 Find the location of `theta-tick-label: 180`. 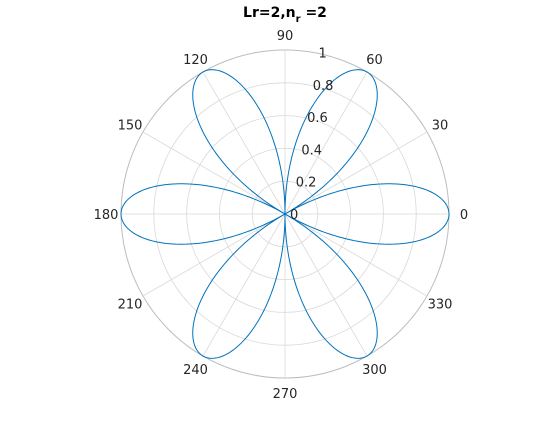

theta-tick-label: 180 is located at coordinates (106, 215).